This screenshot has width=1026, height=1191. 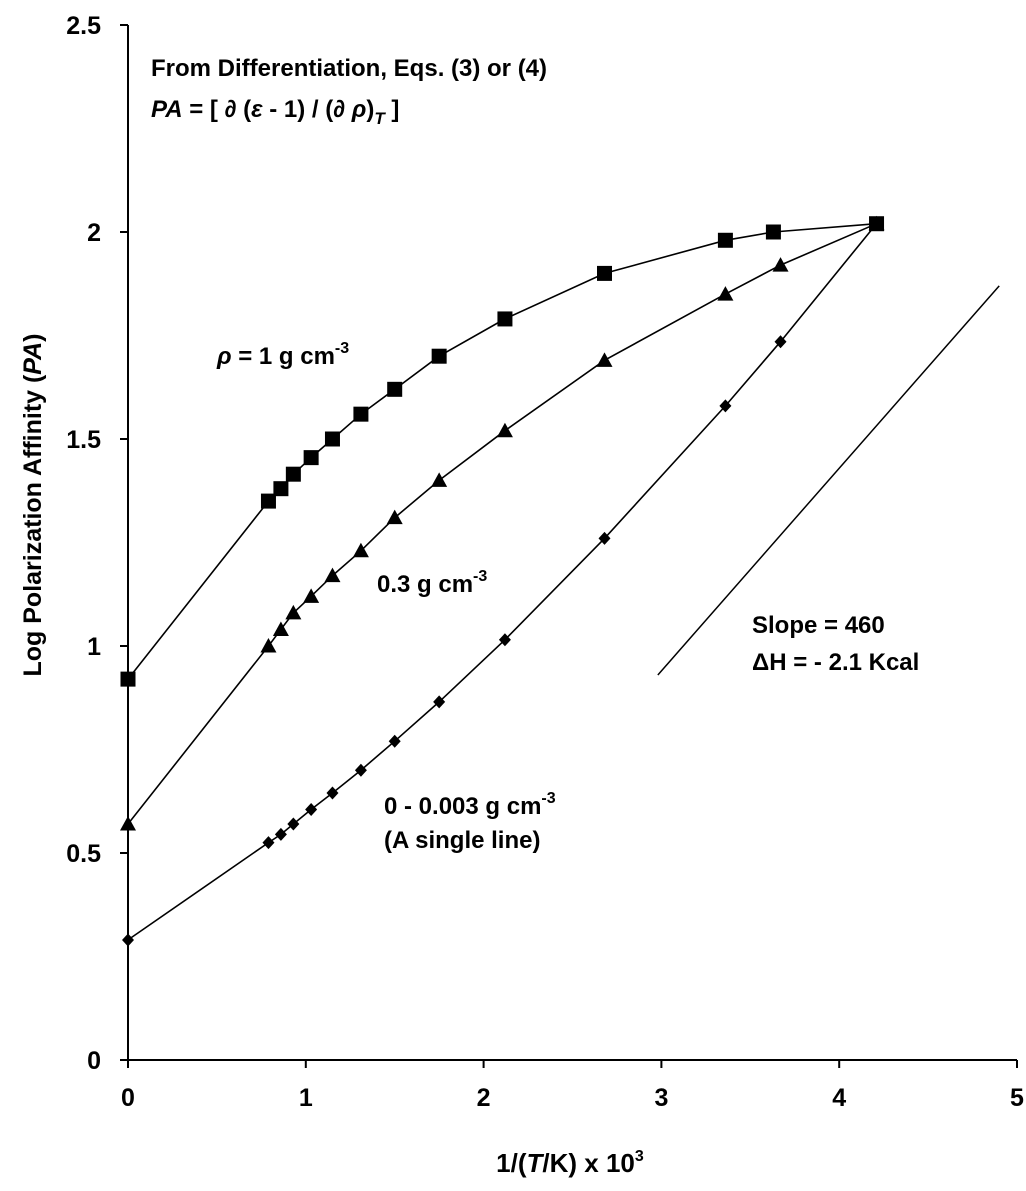 I want to click on title-line-2: PA = [ ∂ (ε - 1) / (∂ ρ)T ], so click(x=275, y=112).